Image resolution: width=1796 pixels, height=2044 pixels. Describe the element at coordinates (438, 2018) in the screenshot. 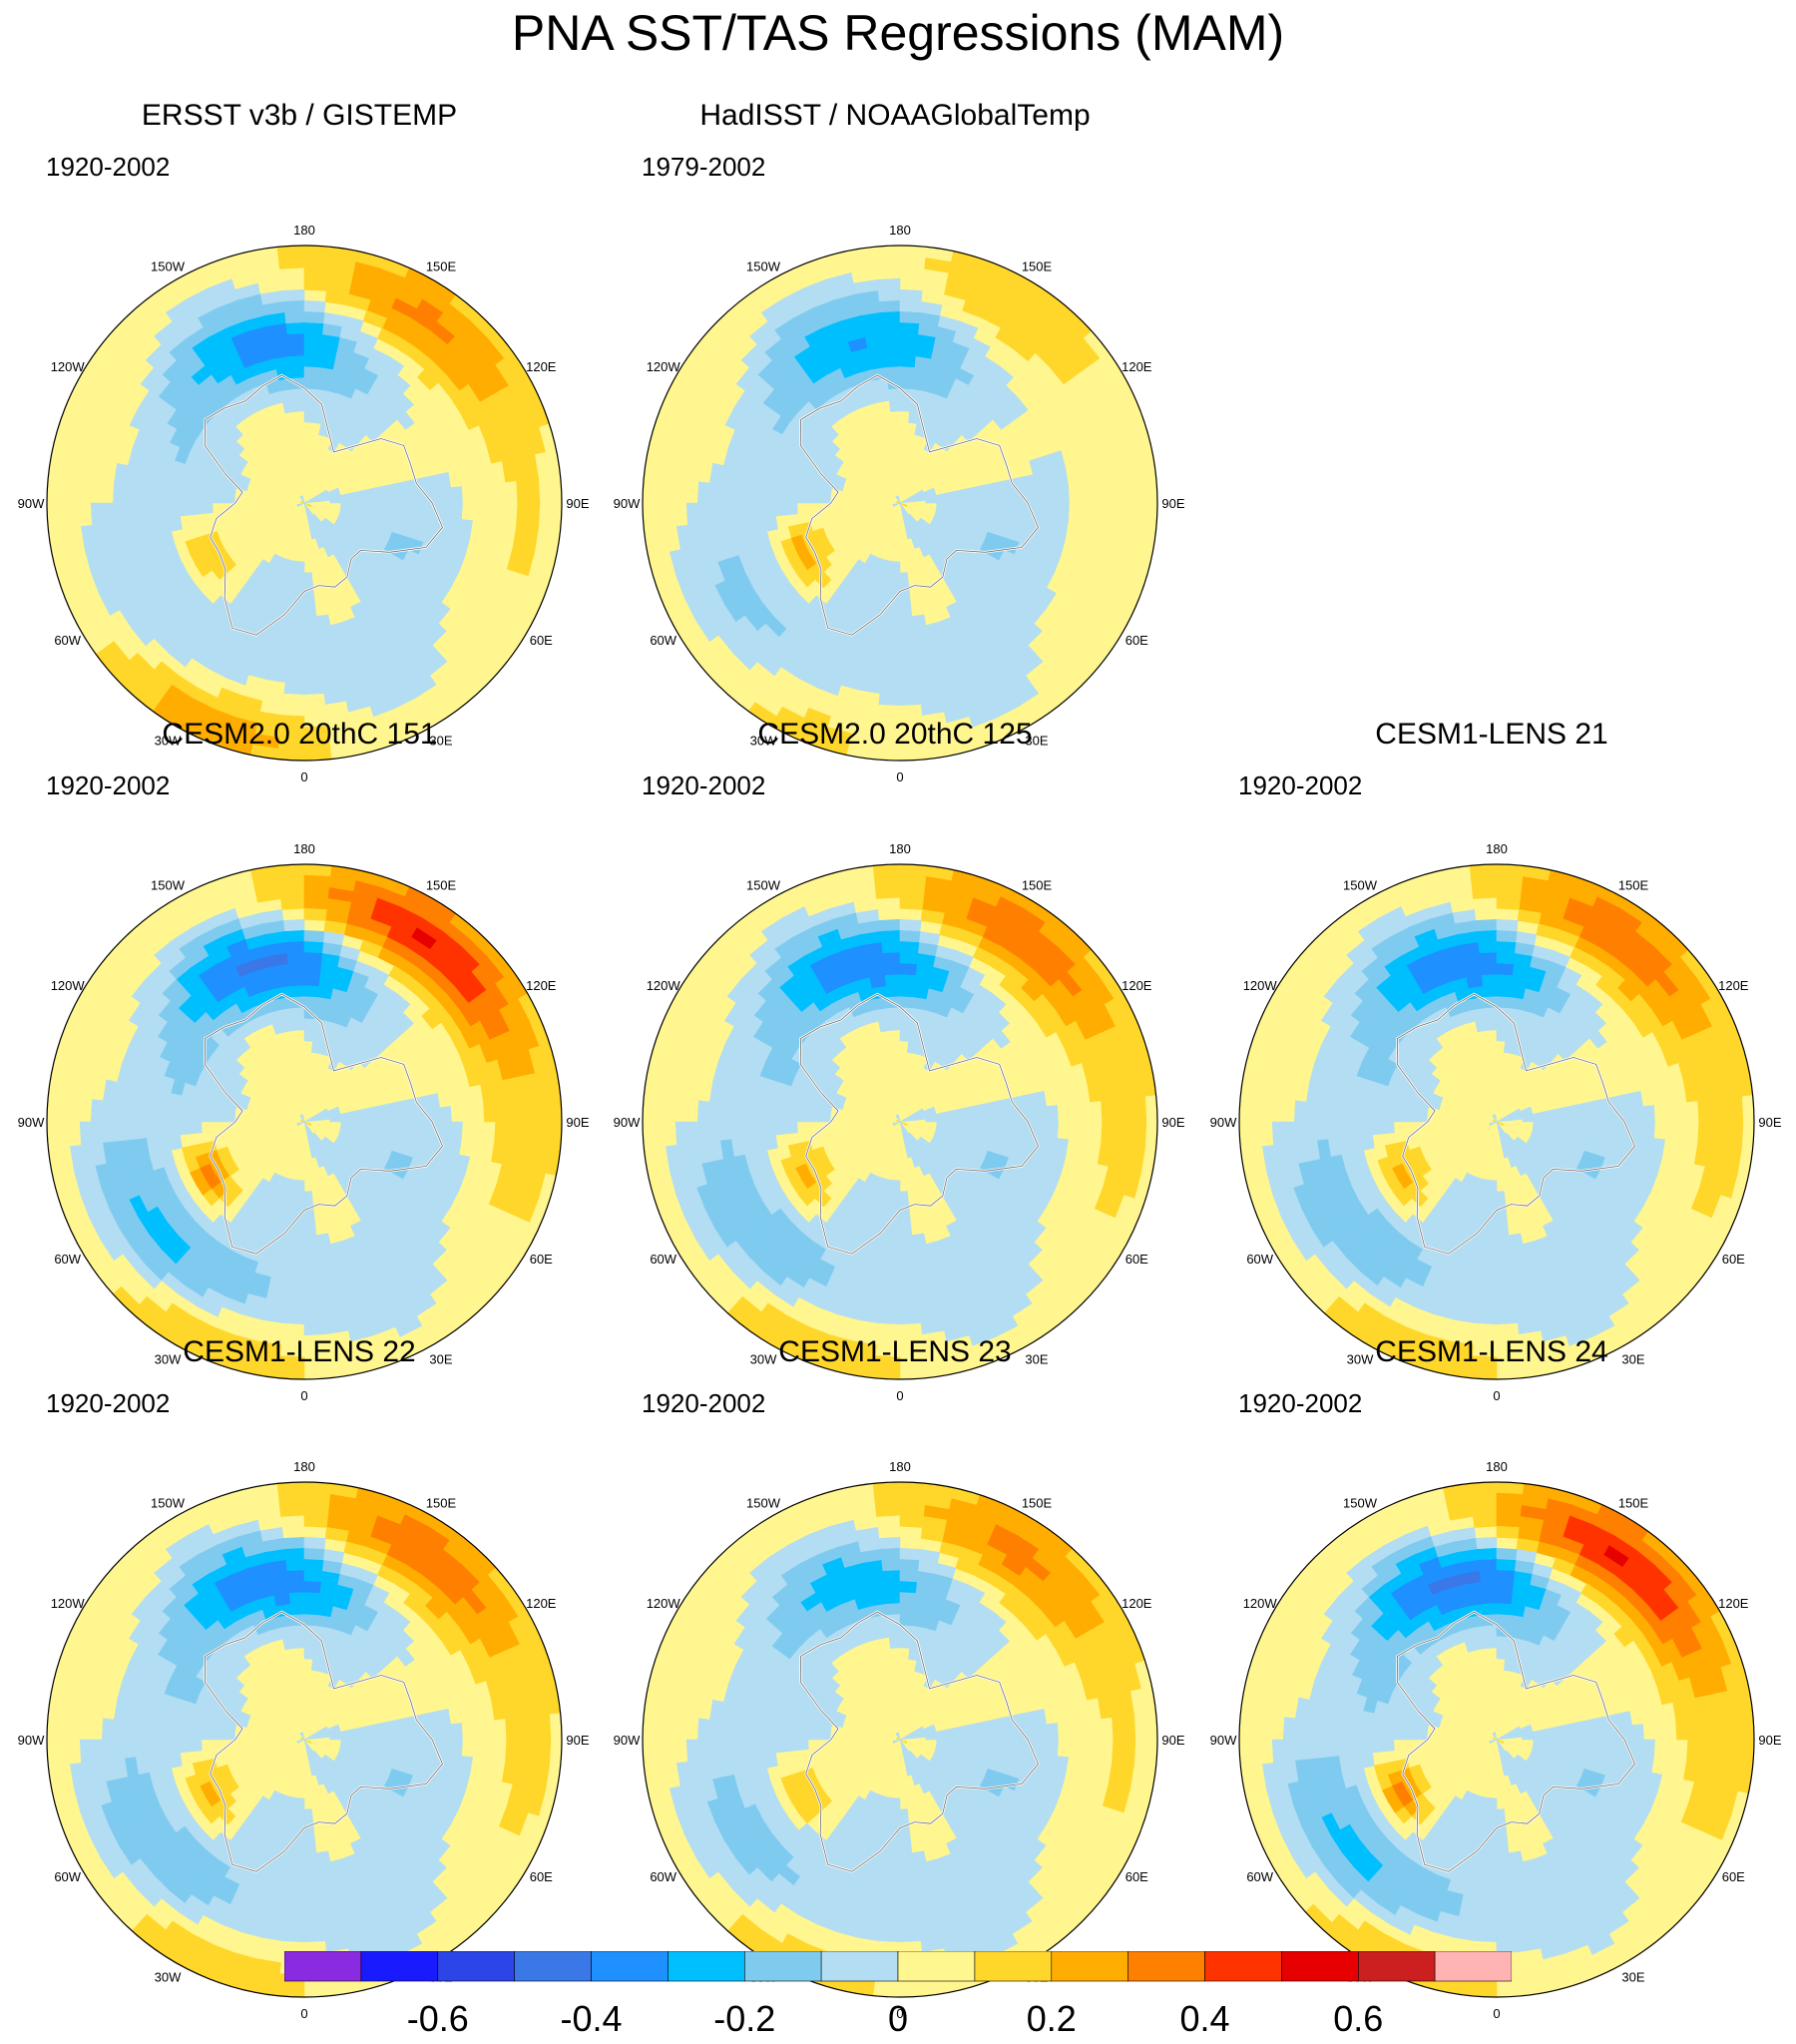

I see `colorbar-tick-label: -0.6` at that location.